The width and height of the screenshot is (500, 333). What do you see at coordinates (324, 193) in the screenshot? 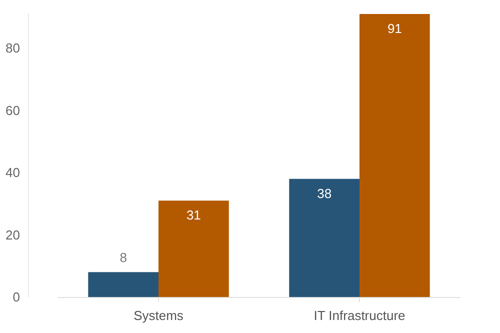
I see `data-label: 38` at bounding box center [324, 193].